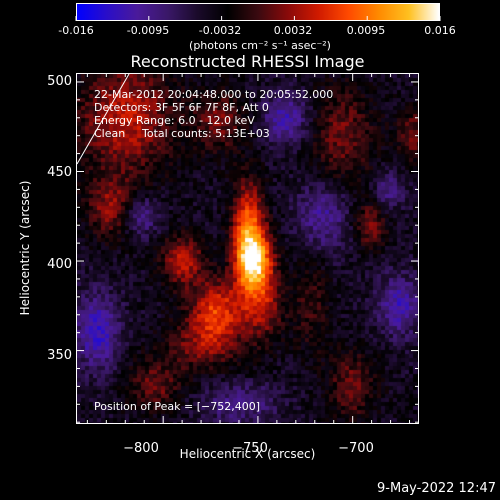 The height and width of the screenshot is (500, 500). I want to click on plot-overlay, so click(103, 119).